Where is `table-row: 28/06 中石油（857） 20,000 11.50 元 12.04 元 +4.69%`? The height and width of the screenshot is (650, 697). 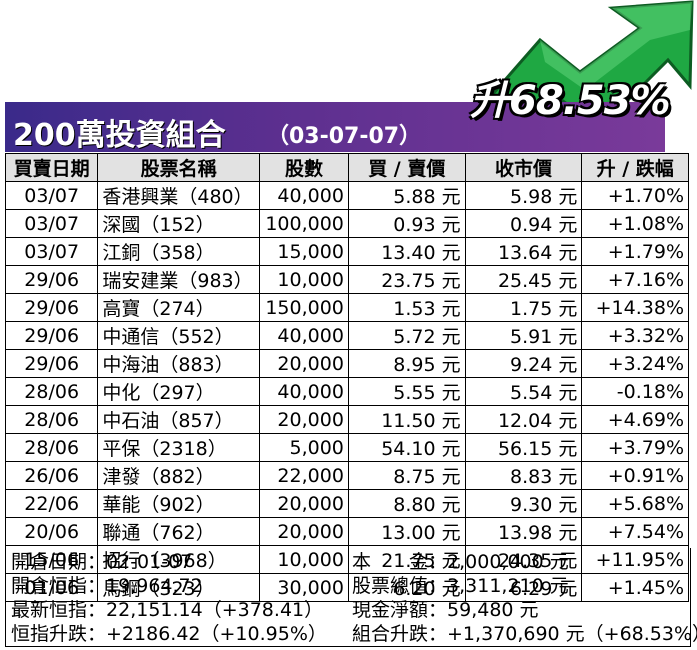 table-row: 28/06 中石油（857） 20,000 11.50 元 12.04 元 +4.69% is located at coordinates (346, 419).